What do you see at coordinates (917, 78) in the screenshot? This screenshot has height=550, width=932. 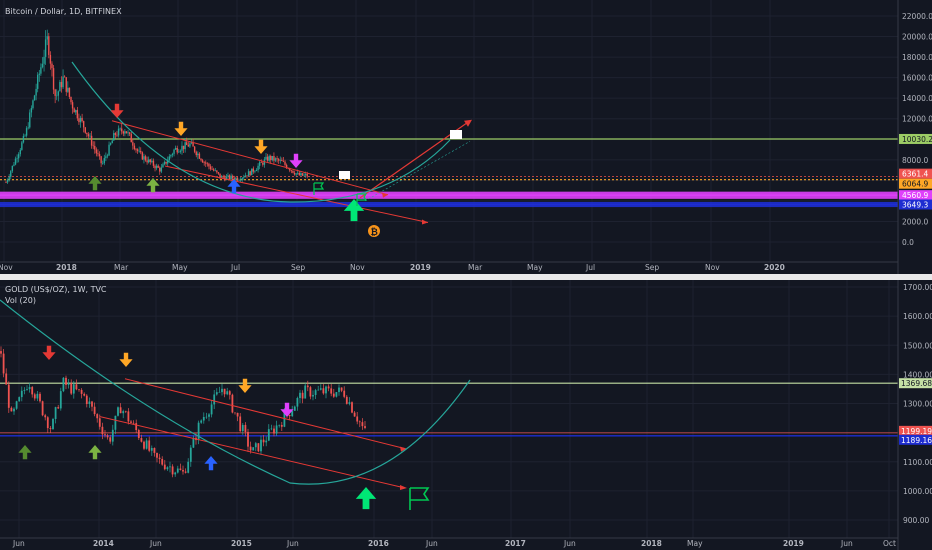 I see `bitcoin-price-tick: 16000.0` at bounding box center [917, 78].